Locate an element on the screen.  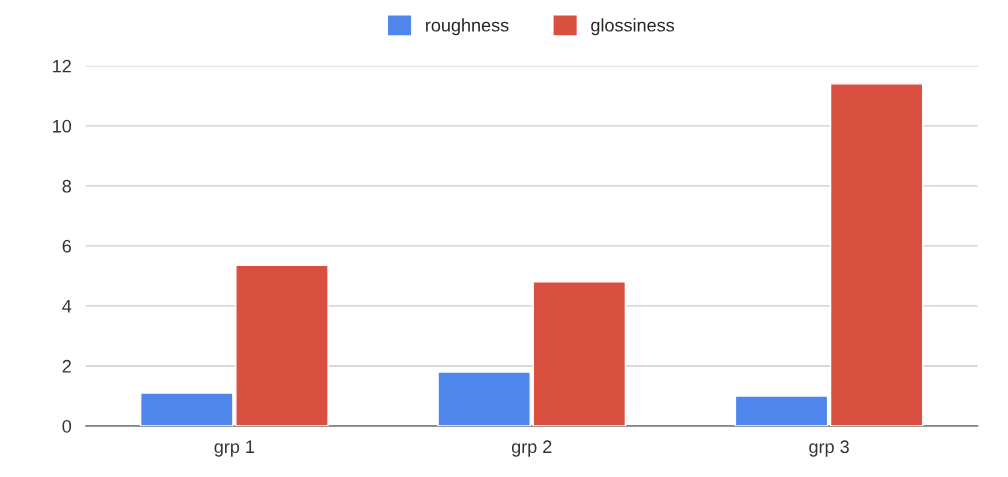
y-tick-label: 4 is located at coordinates (67, 306).